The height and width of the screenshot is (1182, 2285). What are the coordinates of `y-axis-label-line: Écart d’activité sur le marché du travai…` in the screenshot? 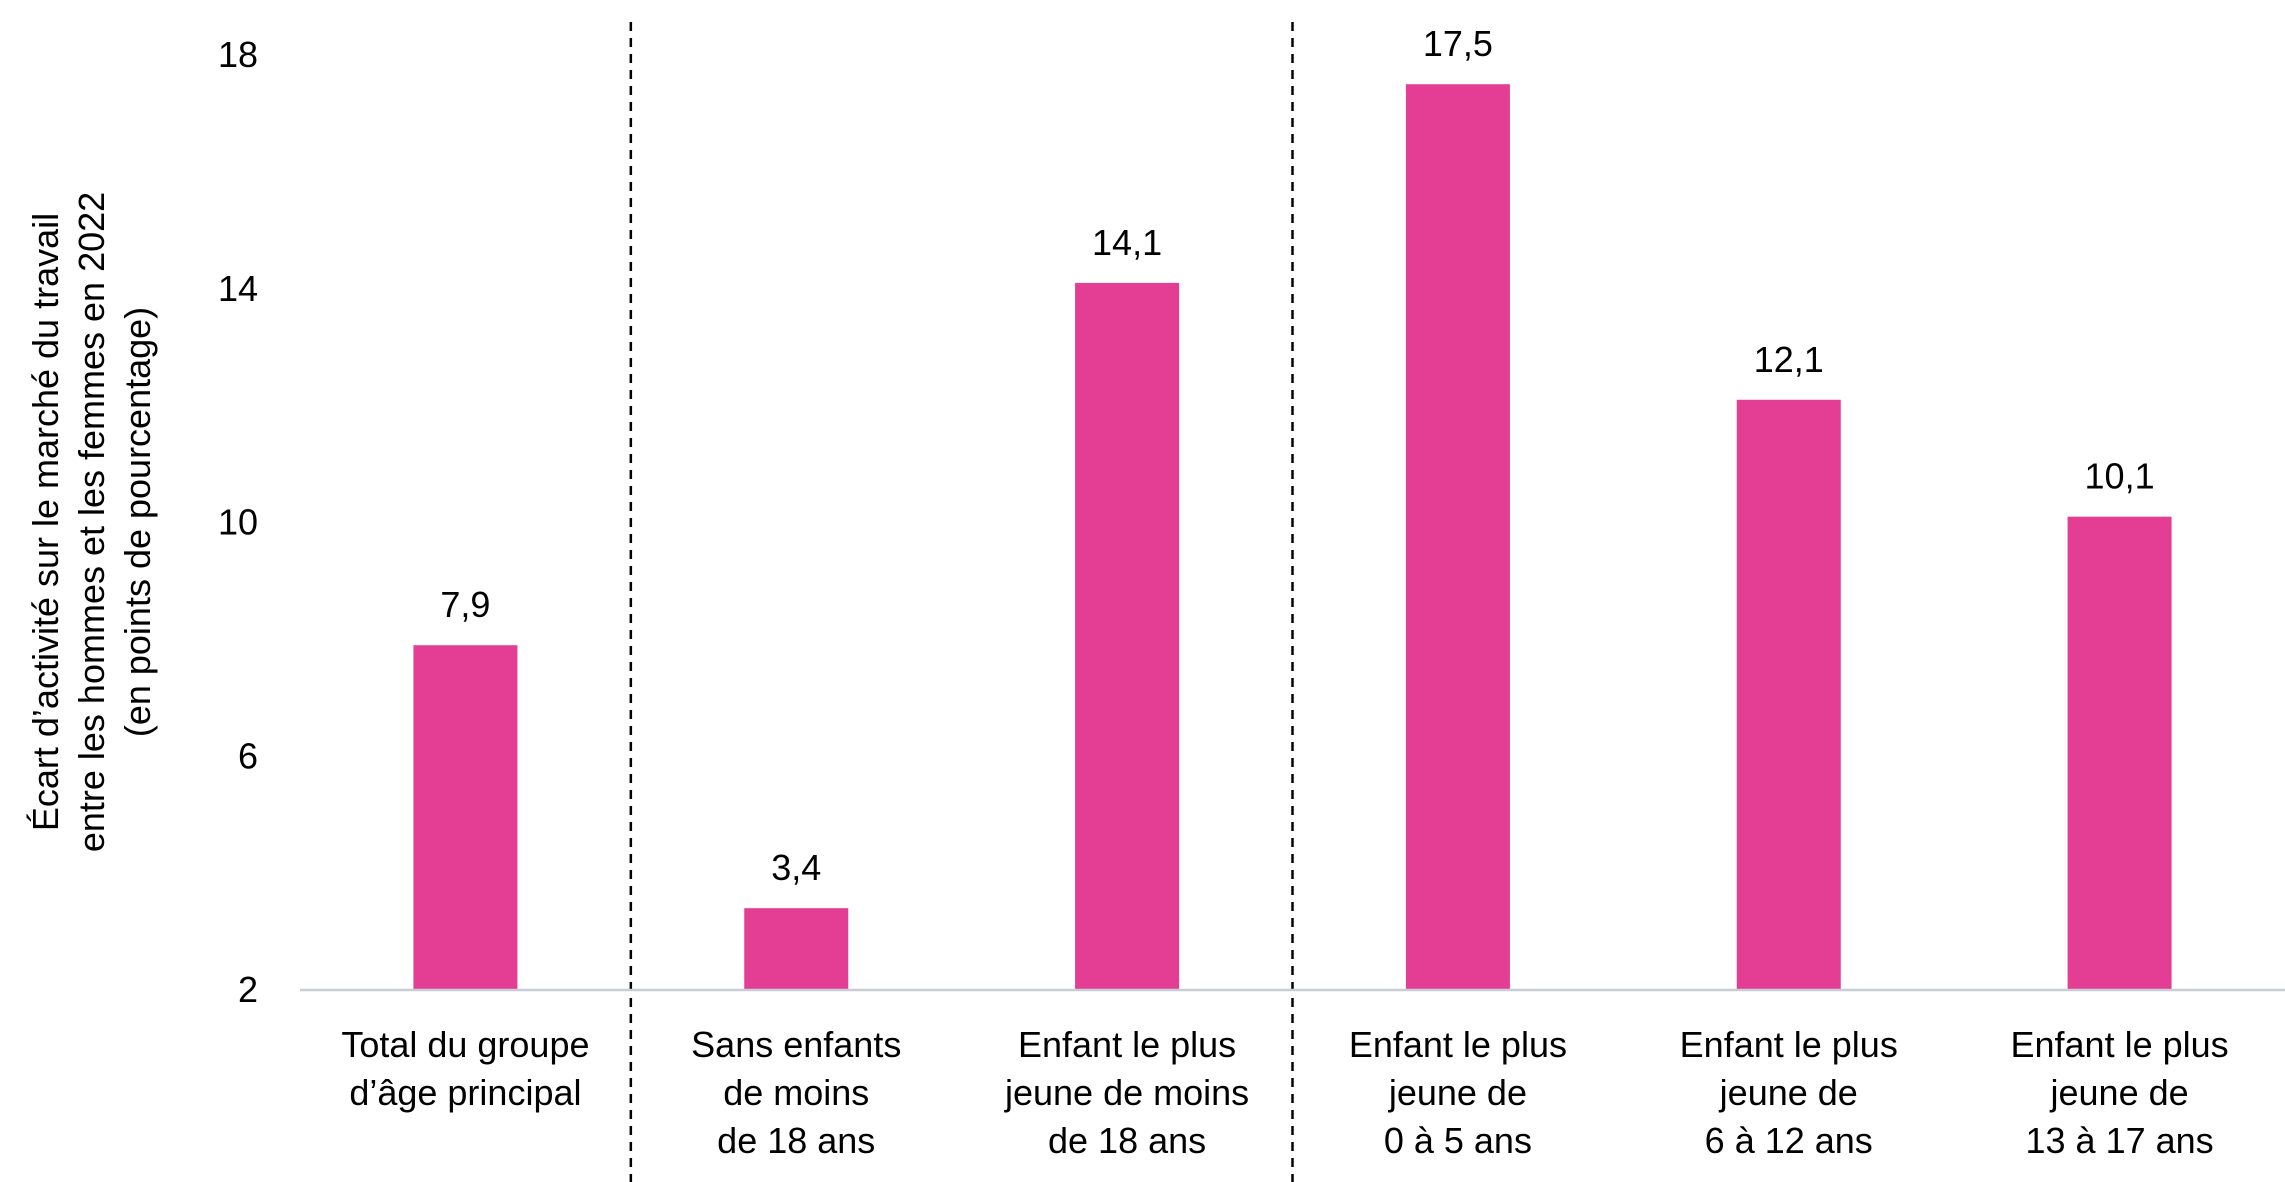 It's located at (45, 522).